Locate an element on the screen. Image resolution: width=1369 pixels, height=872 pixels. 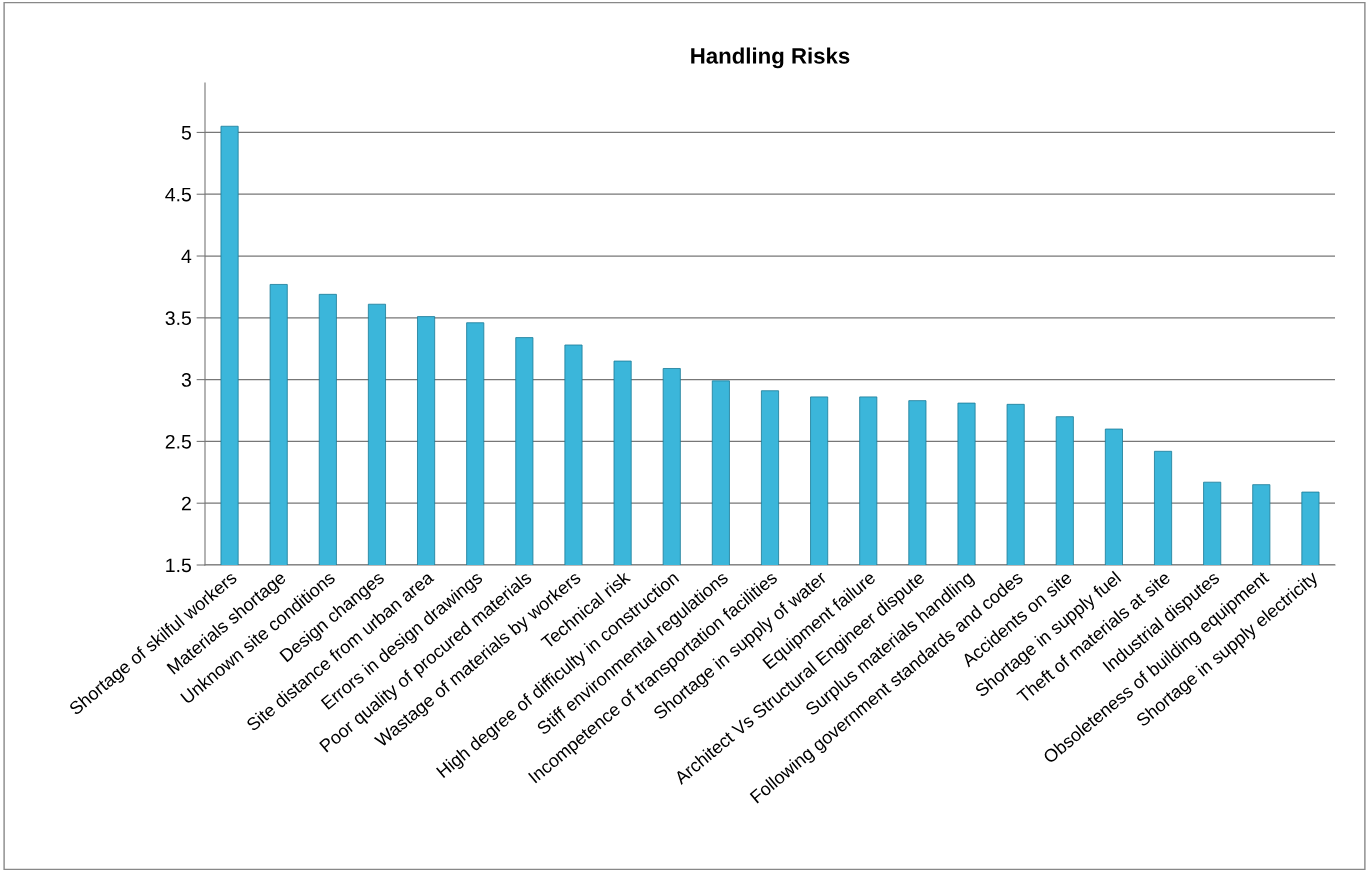
y-tick-label: 3.5 is located at coordinates (178, 318).